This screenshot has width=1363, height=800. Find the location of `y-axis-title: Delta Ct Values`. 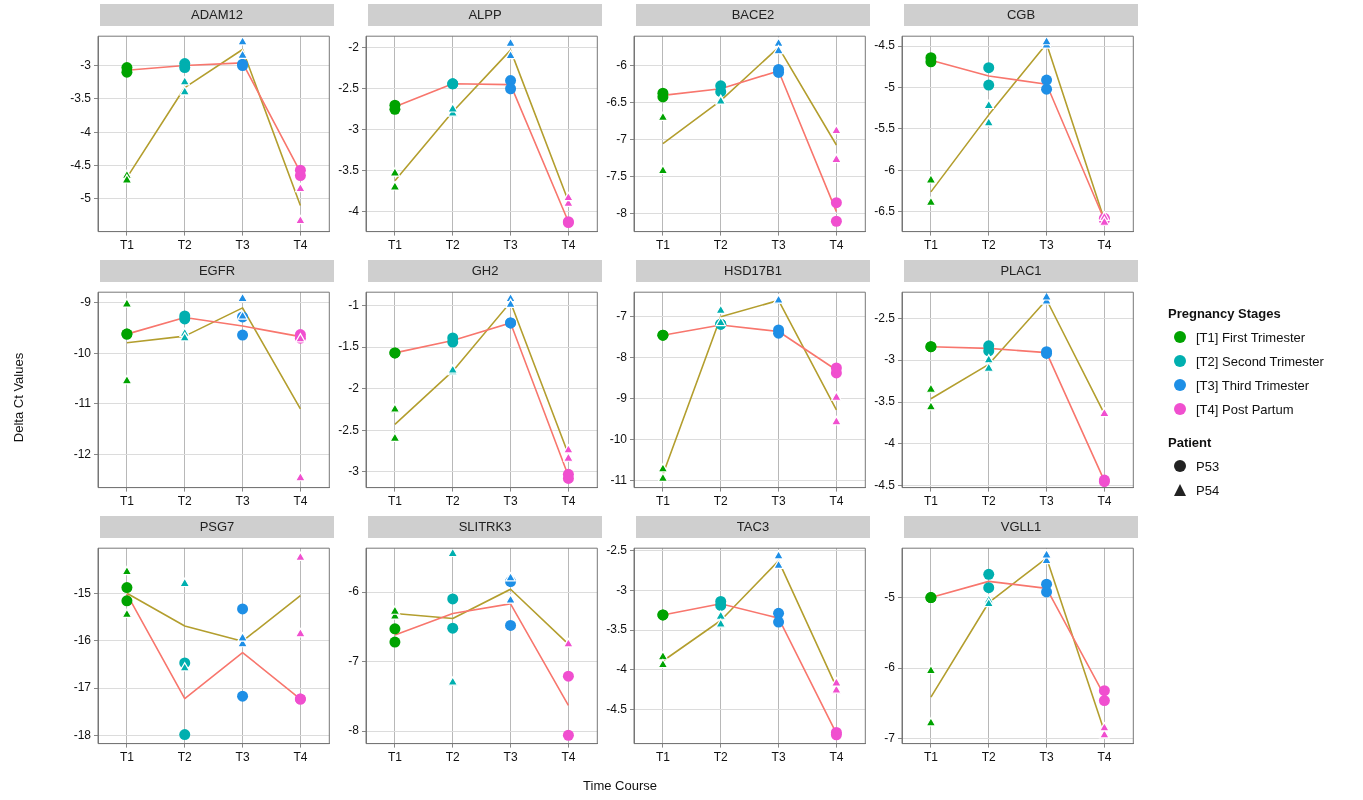

y-axis-title: Delta Ct Values is located at coordinates (18, 398).